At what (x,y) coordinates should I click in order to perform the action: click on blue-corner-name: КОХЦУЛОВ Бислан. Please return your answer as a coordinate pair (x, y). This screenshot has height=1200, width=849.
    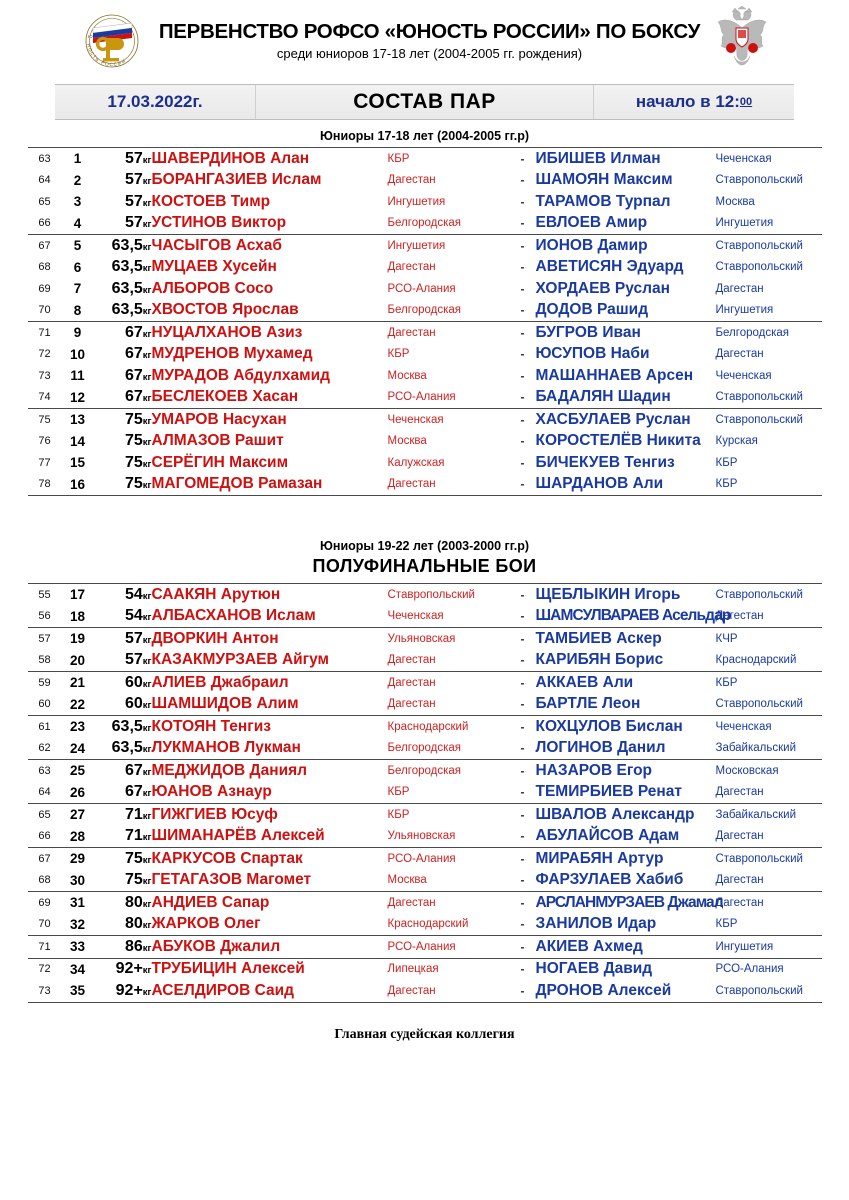
    Looking at the image, I should click on (625, 726).